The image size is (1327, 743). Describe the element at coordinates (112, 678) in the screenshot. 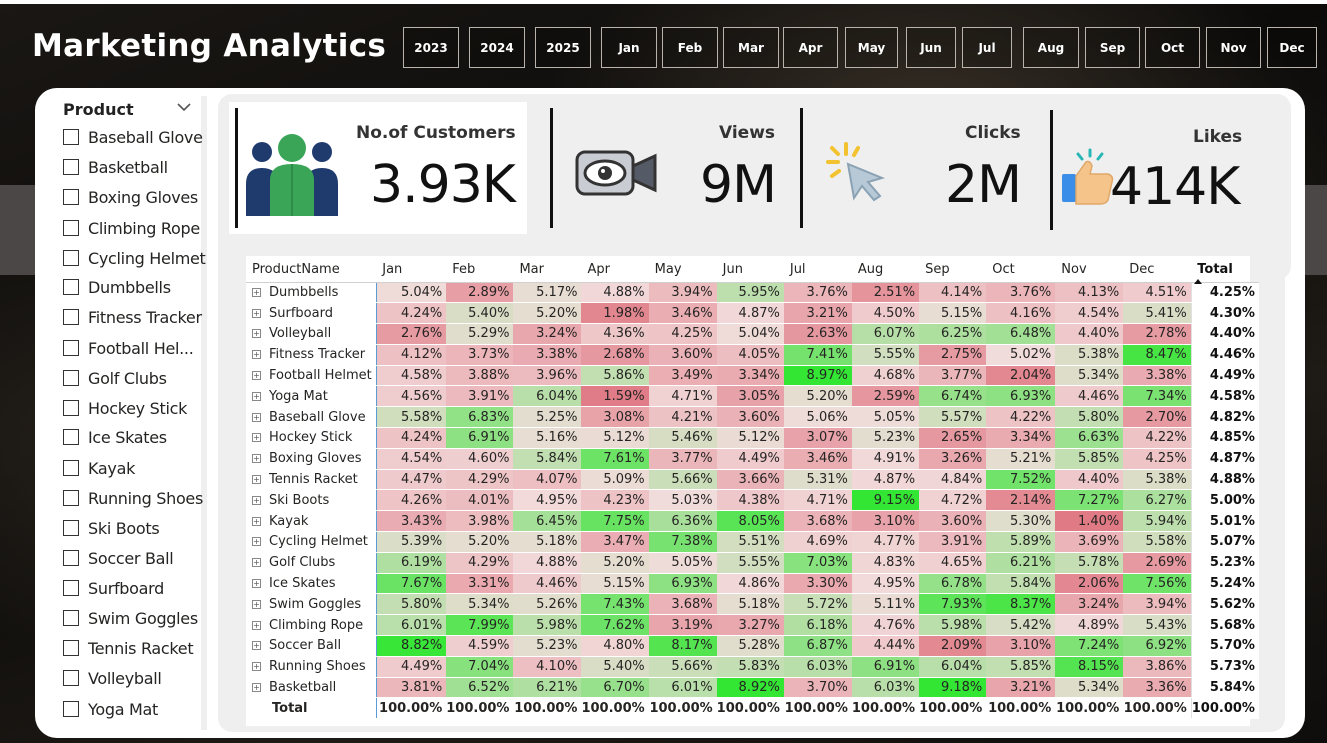

I see `product-option: Volleyball` at that location.